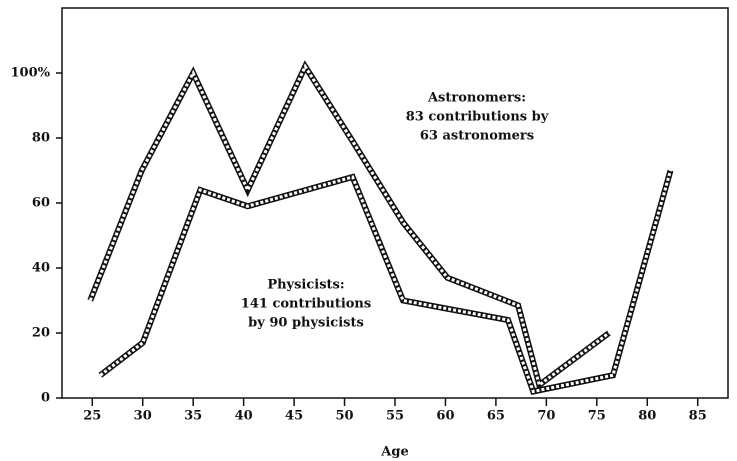  Describe the element at coordinates (496, 416) in the screenshot. I see `x-tick-label: 65` at that location.